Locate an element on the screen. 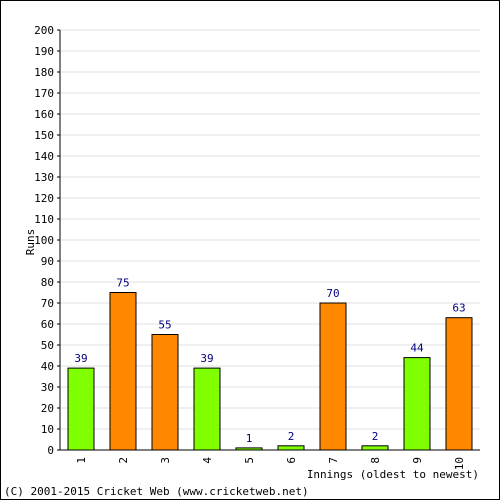  y-tick-label: 30 is located at coordinates (47, 387).